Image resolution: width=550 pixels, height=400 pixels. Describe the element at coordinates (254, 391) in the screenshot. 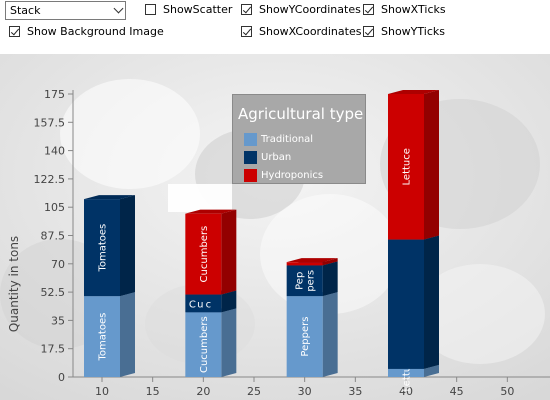

I see `x-tick-label: 25` at that location.